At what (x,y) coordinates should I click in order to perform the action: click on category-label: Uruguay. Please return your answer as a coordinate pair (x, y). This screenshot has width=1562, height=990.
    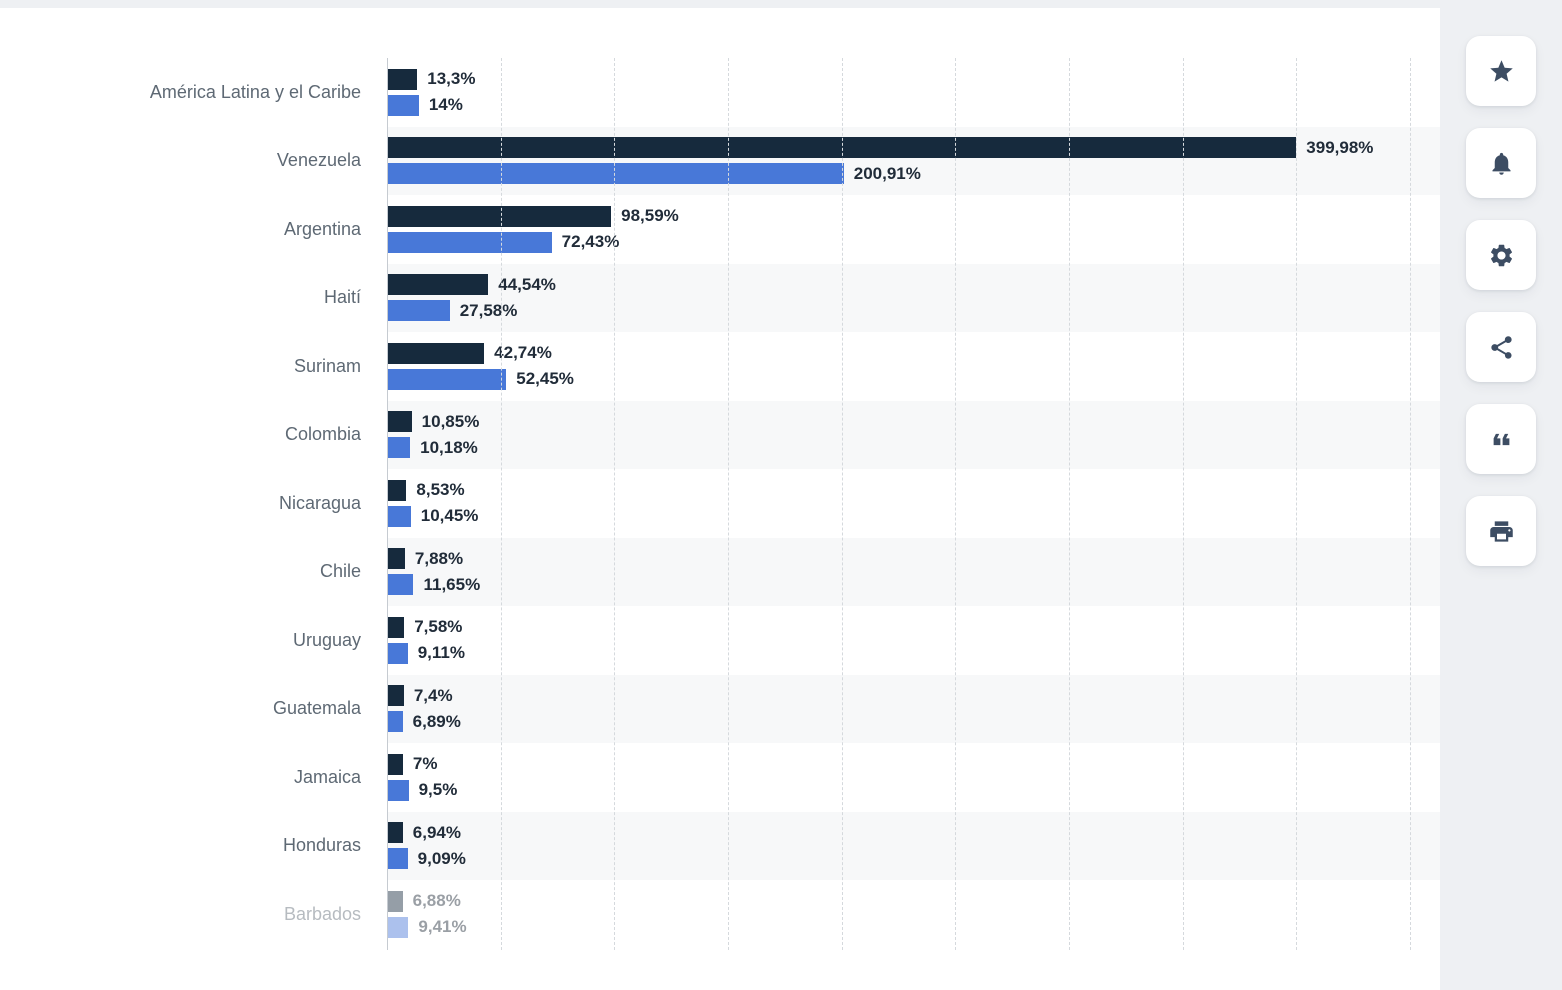
    Looking at the image, I should click on (326, 639).